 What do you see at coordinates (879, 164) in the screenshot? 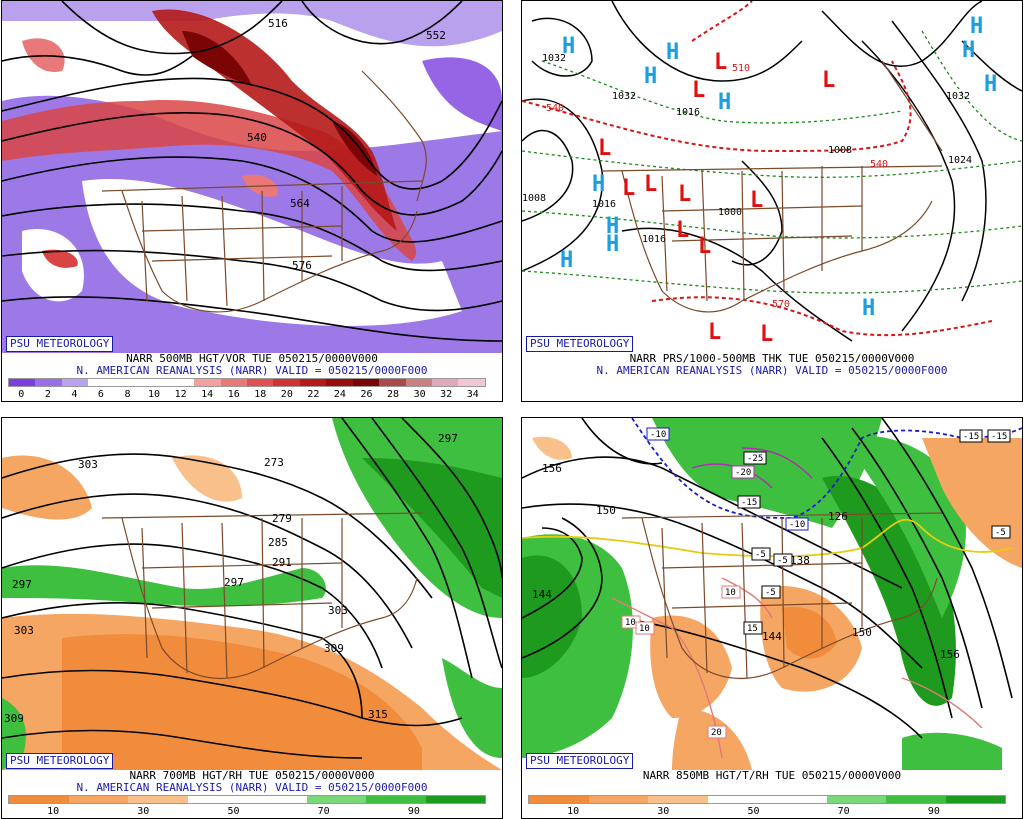
I see `thickness-label: 540` at bounding box center [879, 164].